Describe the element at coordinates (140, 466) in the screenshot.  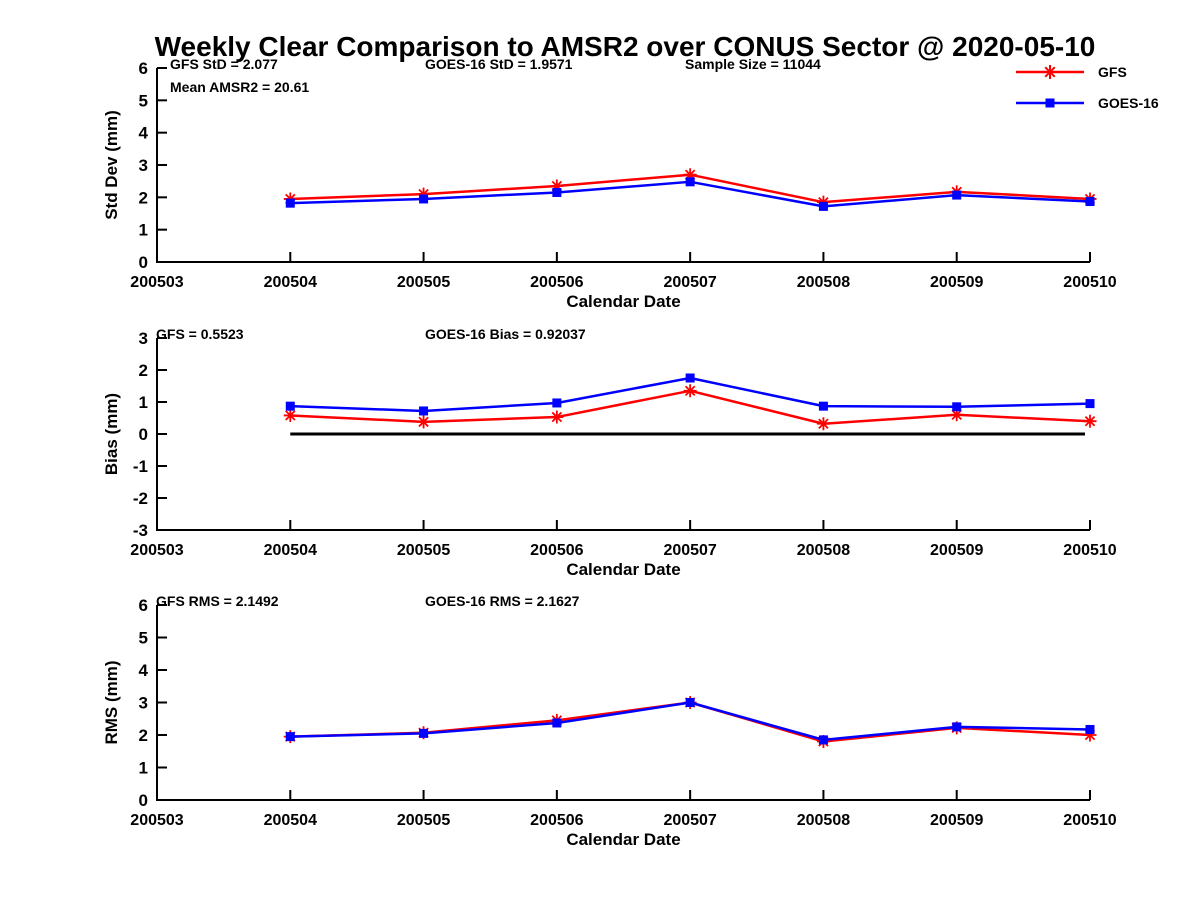
I see `y-tick-label: -1` at that location.